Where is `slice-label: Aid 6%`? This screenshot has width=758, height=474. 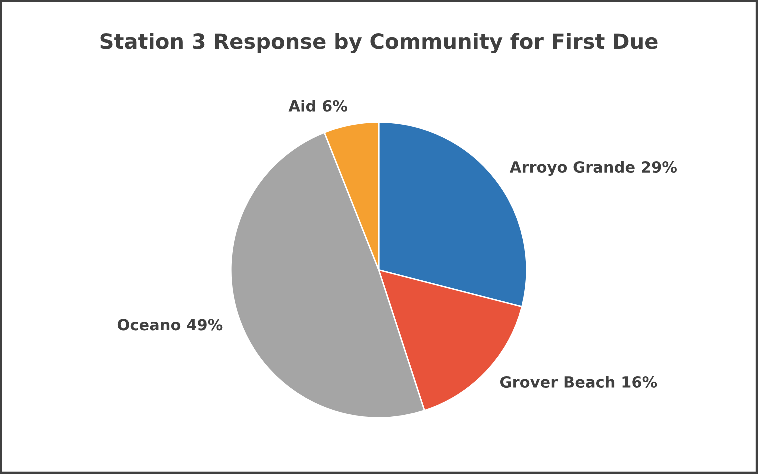
slice-label: Aid 6% is located at coordinates (318, 106).